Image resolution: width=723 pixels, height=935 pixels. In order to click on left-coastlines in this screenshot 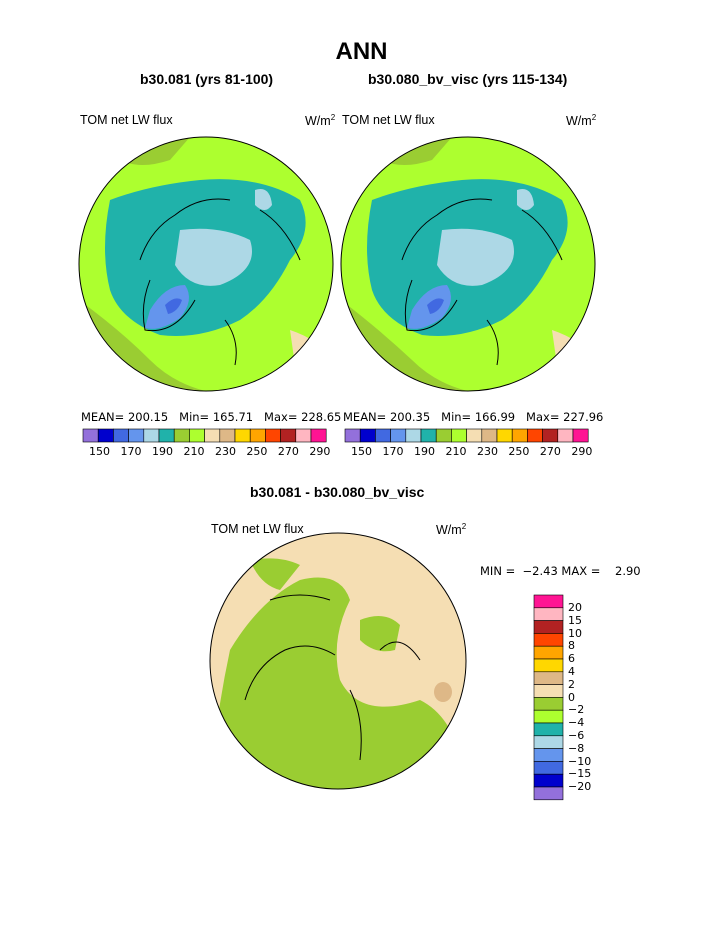, I will do `click(220, 282)`.